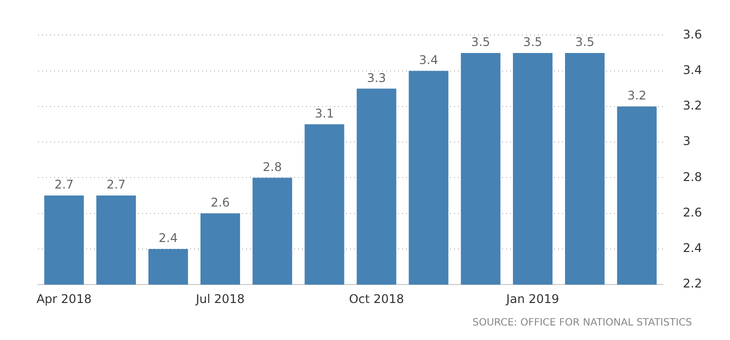 This screenshot has width=730, height=340. I want to click on y-tick-label: 3.6, so click(692, 34).